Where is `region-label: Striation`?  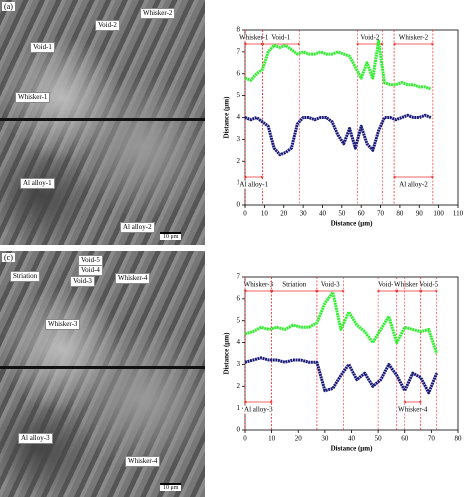 region-label: Striation is located at coordinates (294, 285).